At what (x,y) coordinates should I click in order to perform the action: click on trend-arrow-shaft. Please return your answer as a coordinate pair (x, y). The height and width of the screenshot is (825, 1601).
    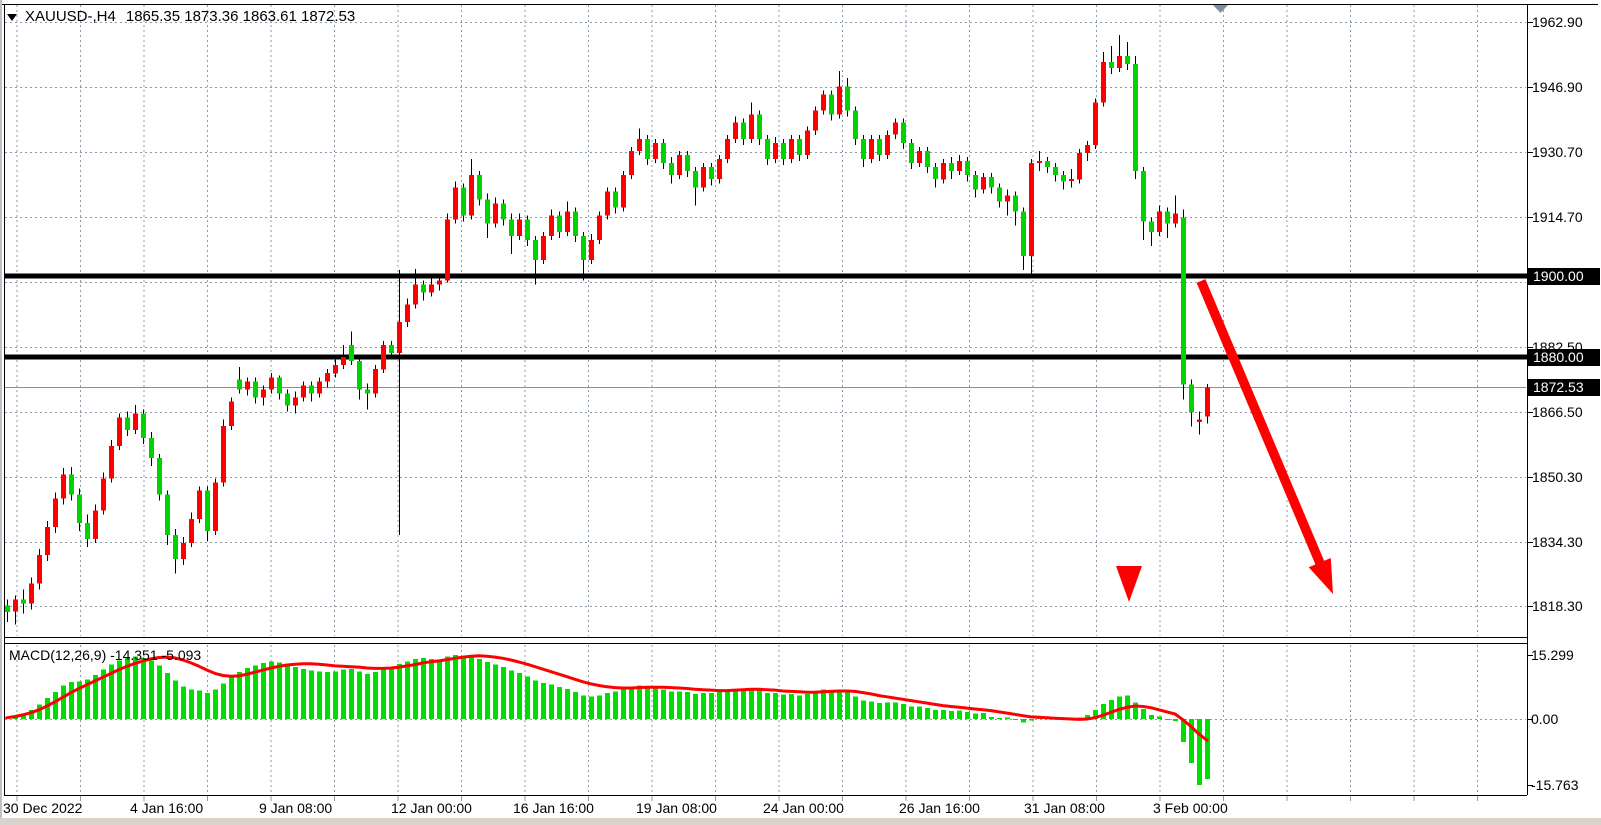
    Looking at the image, I should click on (1261, 425).